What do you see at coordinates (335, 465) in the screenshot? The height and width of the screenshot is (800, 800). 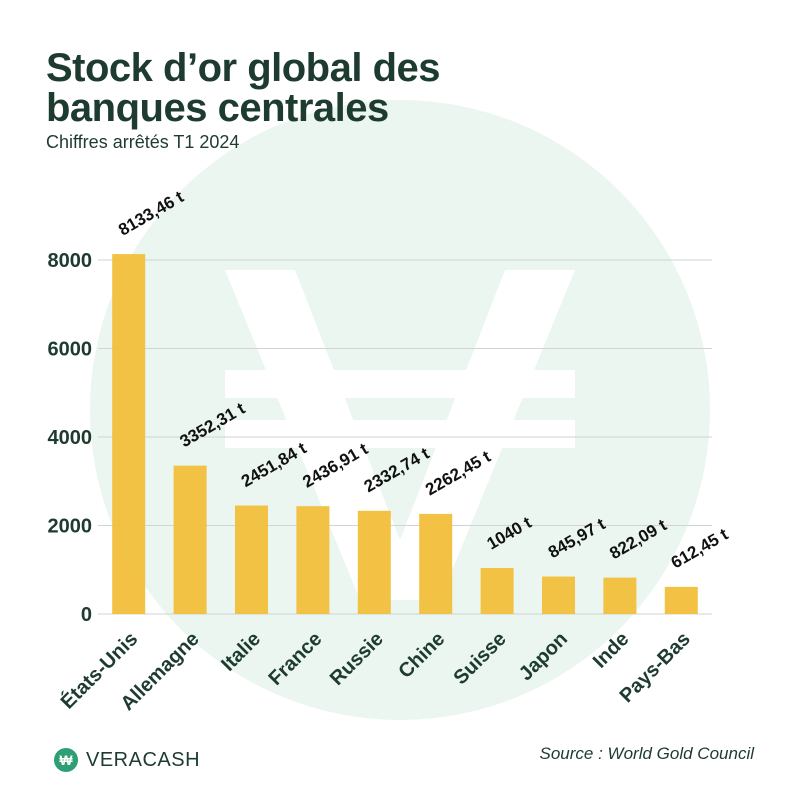 I see `data-label: 2436,91 t` at bounding box center [335, 465].